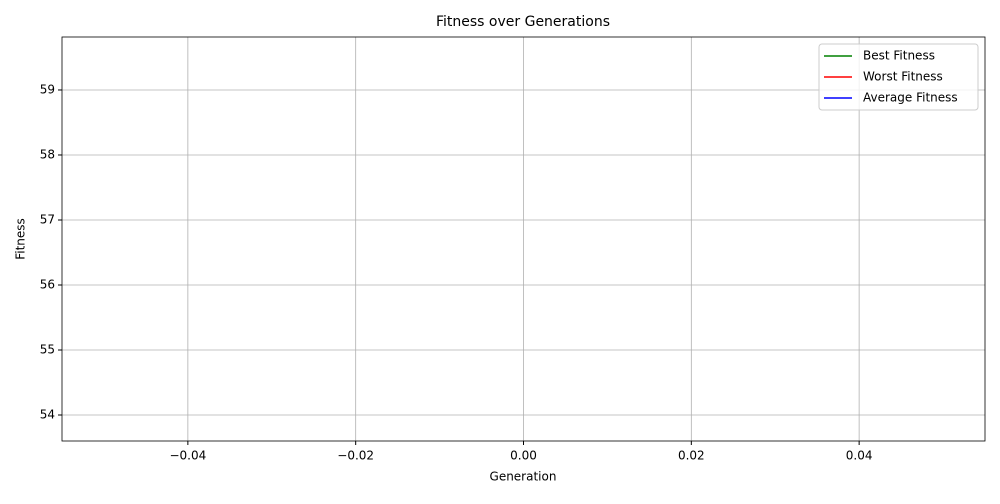 The width and height of the screenshot is (1000, 504). What do you see at coordinates (859, 456) in the screenshot?
I see `x-tick-label: 0.04` at bounding box center [859, 456].